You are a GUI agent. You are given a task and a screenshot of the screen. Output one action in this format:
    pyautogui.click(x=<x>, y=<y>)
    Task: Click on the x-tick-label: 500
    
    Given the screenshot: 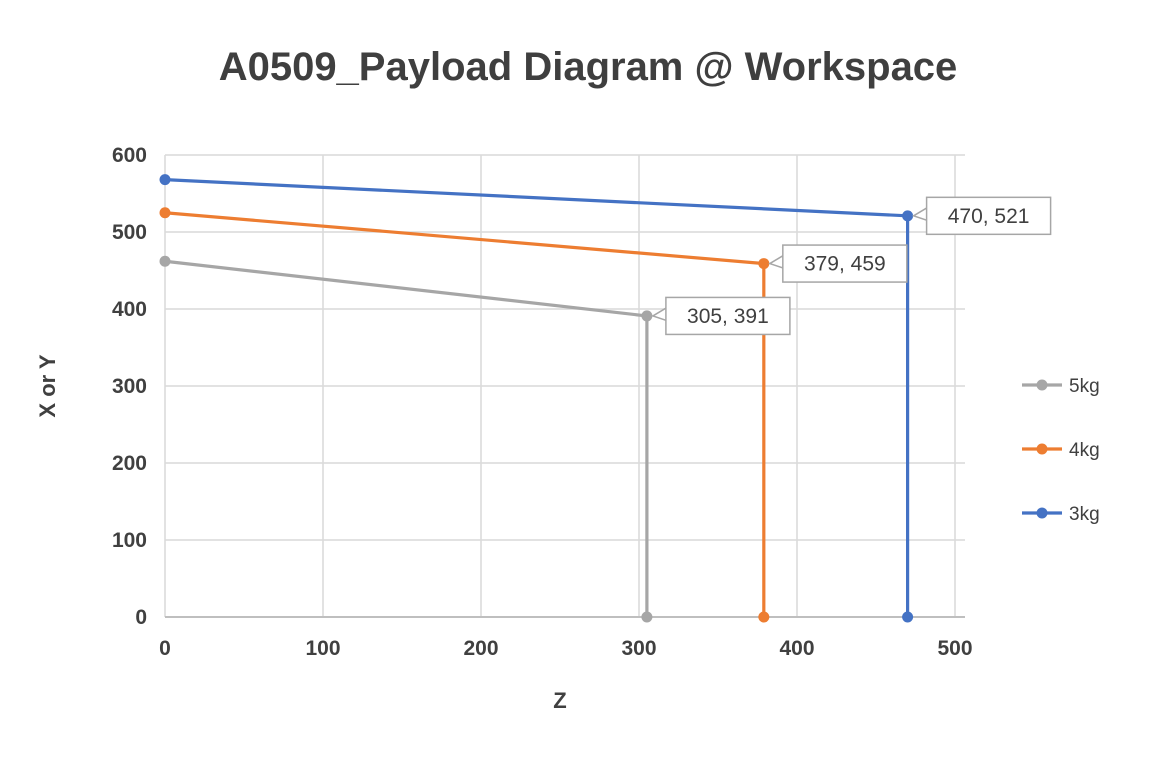 What is the action you would take?
    pyautogui.click(x=954, y=648)
    